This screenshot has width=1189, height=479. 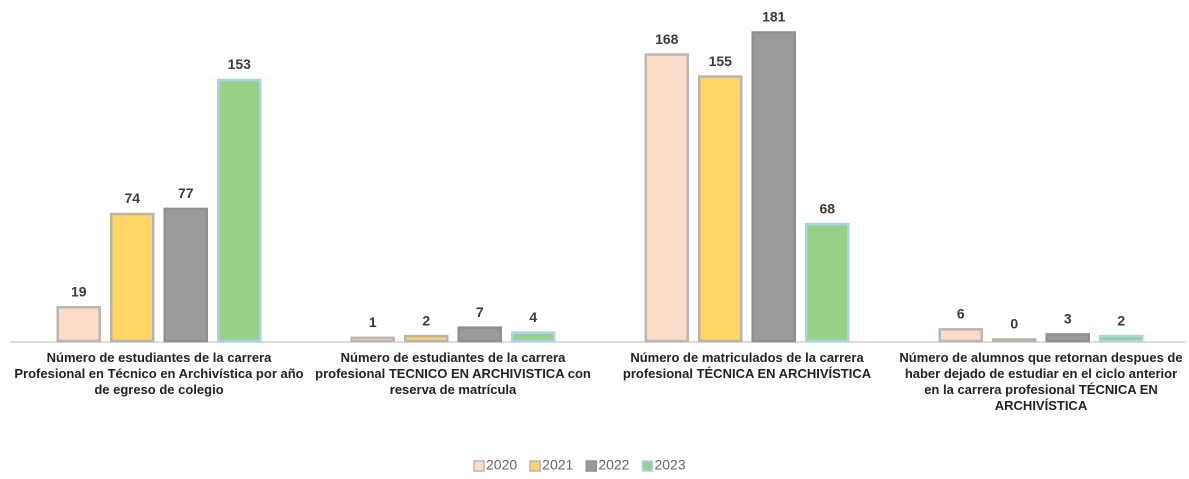 What do you see at coordinates (186, 193) in the screenshot?
I see `value-label: 77` at bounding box center [186, 193].